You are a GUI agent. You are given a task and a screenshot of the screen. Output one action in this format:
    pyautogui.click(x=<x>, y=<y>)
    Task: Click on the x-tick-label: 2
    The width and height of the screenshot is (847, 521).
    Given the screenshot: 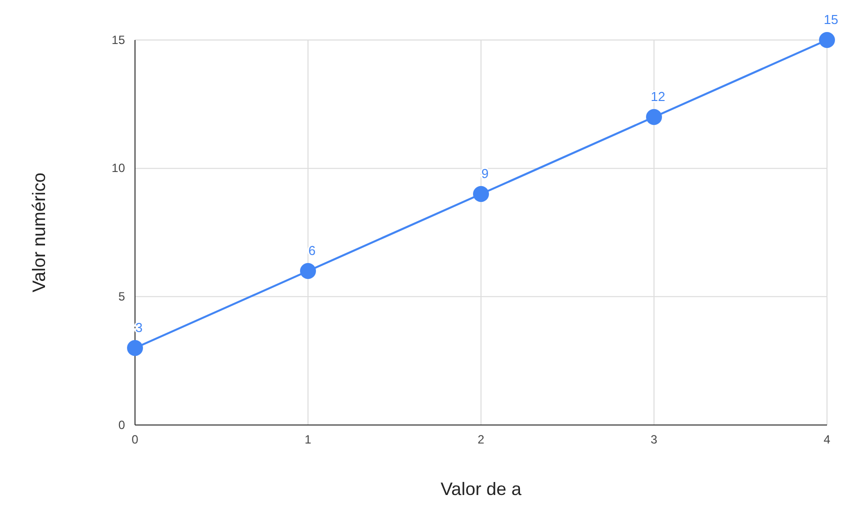 What is the action you would take?
    pyautogui.click(x=481, y=439)
    